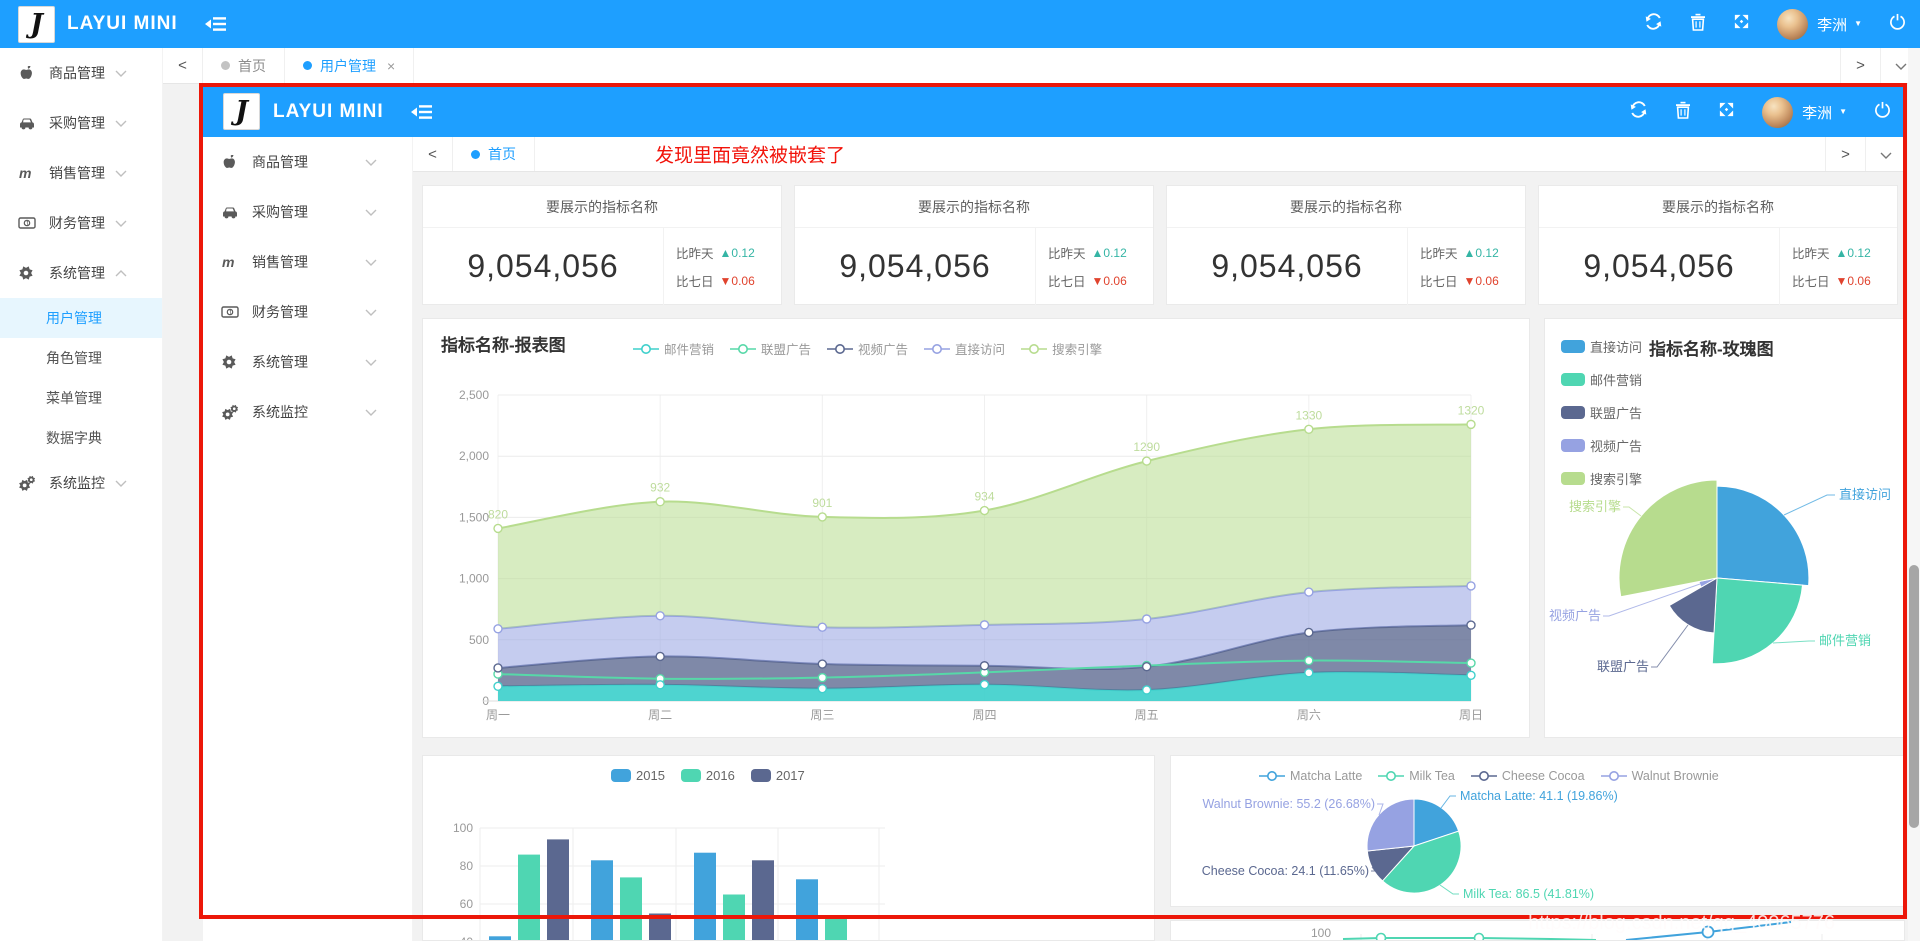 The height and width of the screenshot is (941, 1920). I want to click on bar-chart-svg: 100 80 60 40, so click(669, 880).